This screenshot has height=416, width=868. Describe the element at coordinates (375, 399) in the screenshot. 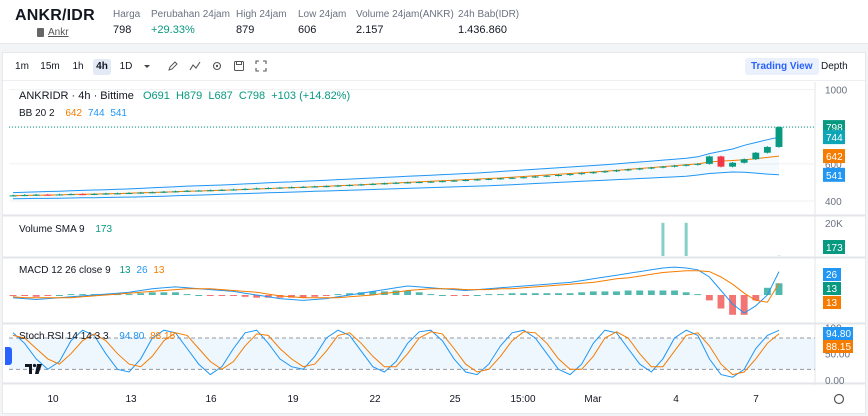

I see `time-axis-label: 22` at that location.